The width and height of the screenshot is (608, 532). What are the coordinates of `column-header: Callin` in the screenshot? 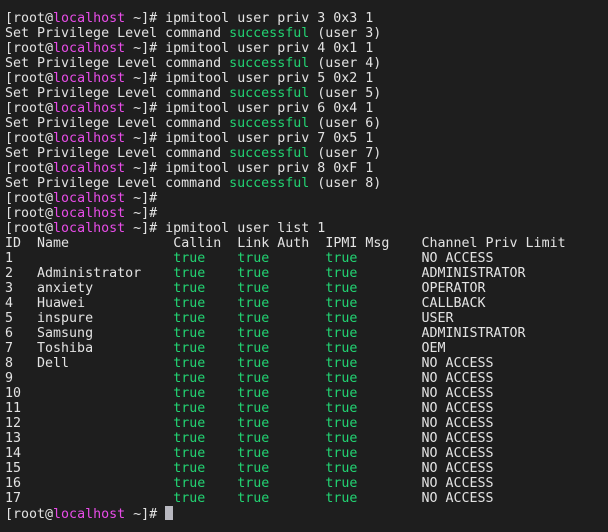 It's located at (197, 243).